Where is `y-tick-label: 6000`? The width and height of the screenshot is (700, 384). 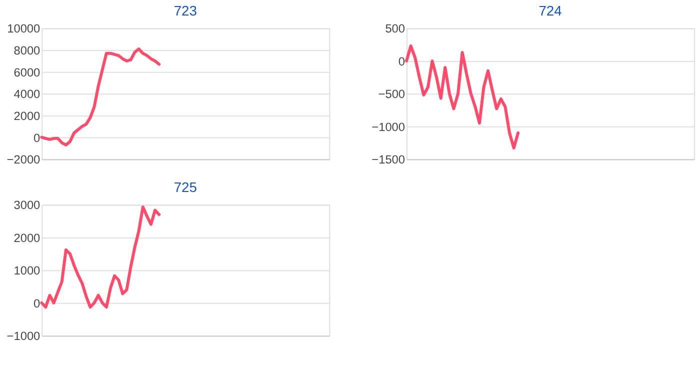 y-tick-label: 6000 is located at coordinates (27, 72).